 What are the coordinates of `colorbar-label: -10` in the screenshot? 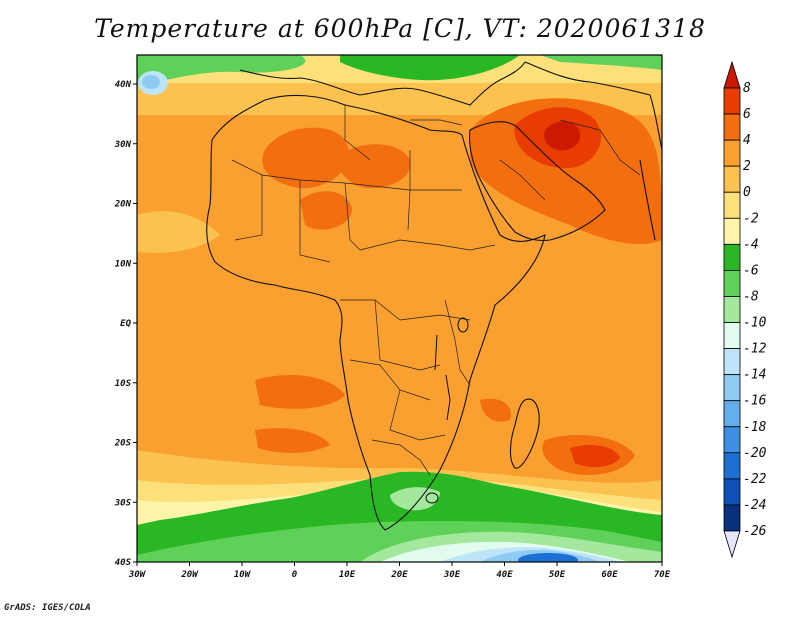 It's located at (755, 323).